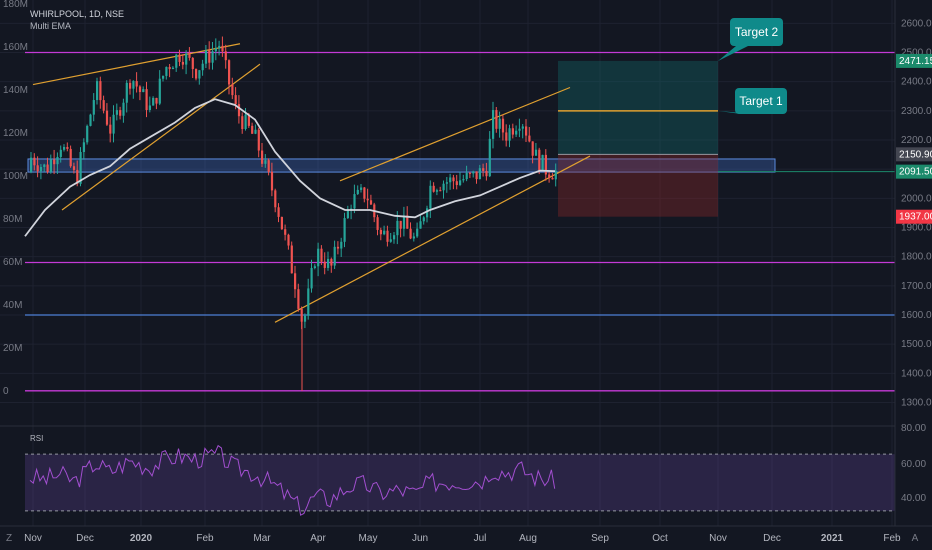 The image size is (932, 550). Describe the element at coordinates (638, 185) in the screenshot. I see `stop-zone` at that location.